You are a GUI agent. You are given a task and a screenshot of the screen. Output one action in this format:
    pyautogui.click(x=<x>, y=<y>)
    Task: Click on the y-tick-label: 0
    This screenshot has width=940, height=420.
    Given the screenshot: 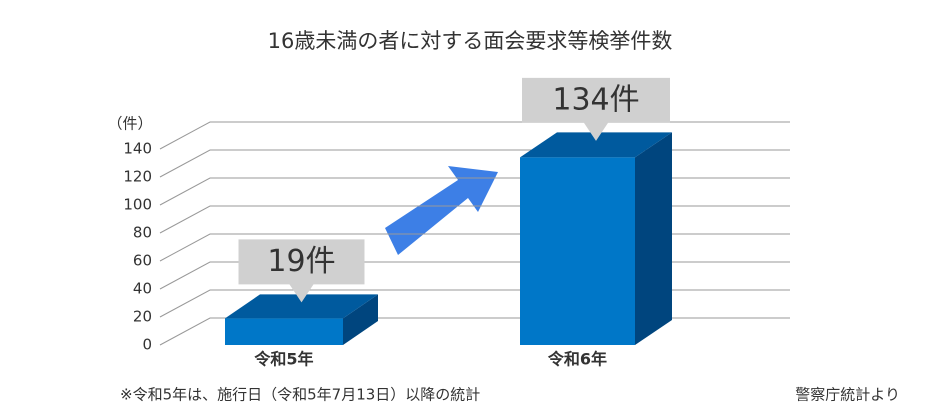 What is the action you would take?
    pyautogui.click(x=147, y=345)
    